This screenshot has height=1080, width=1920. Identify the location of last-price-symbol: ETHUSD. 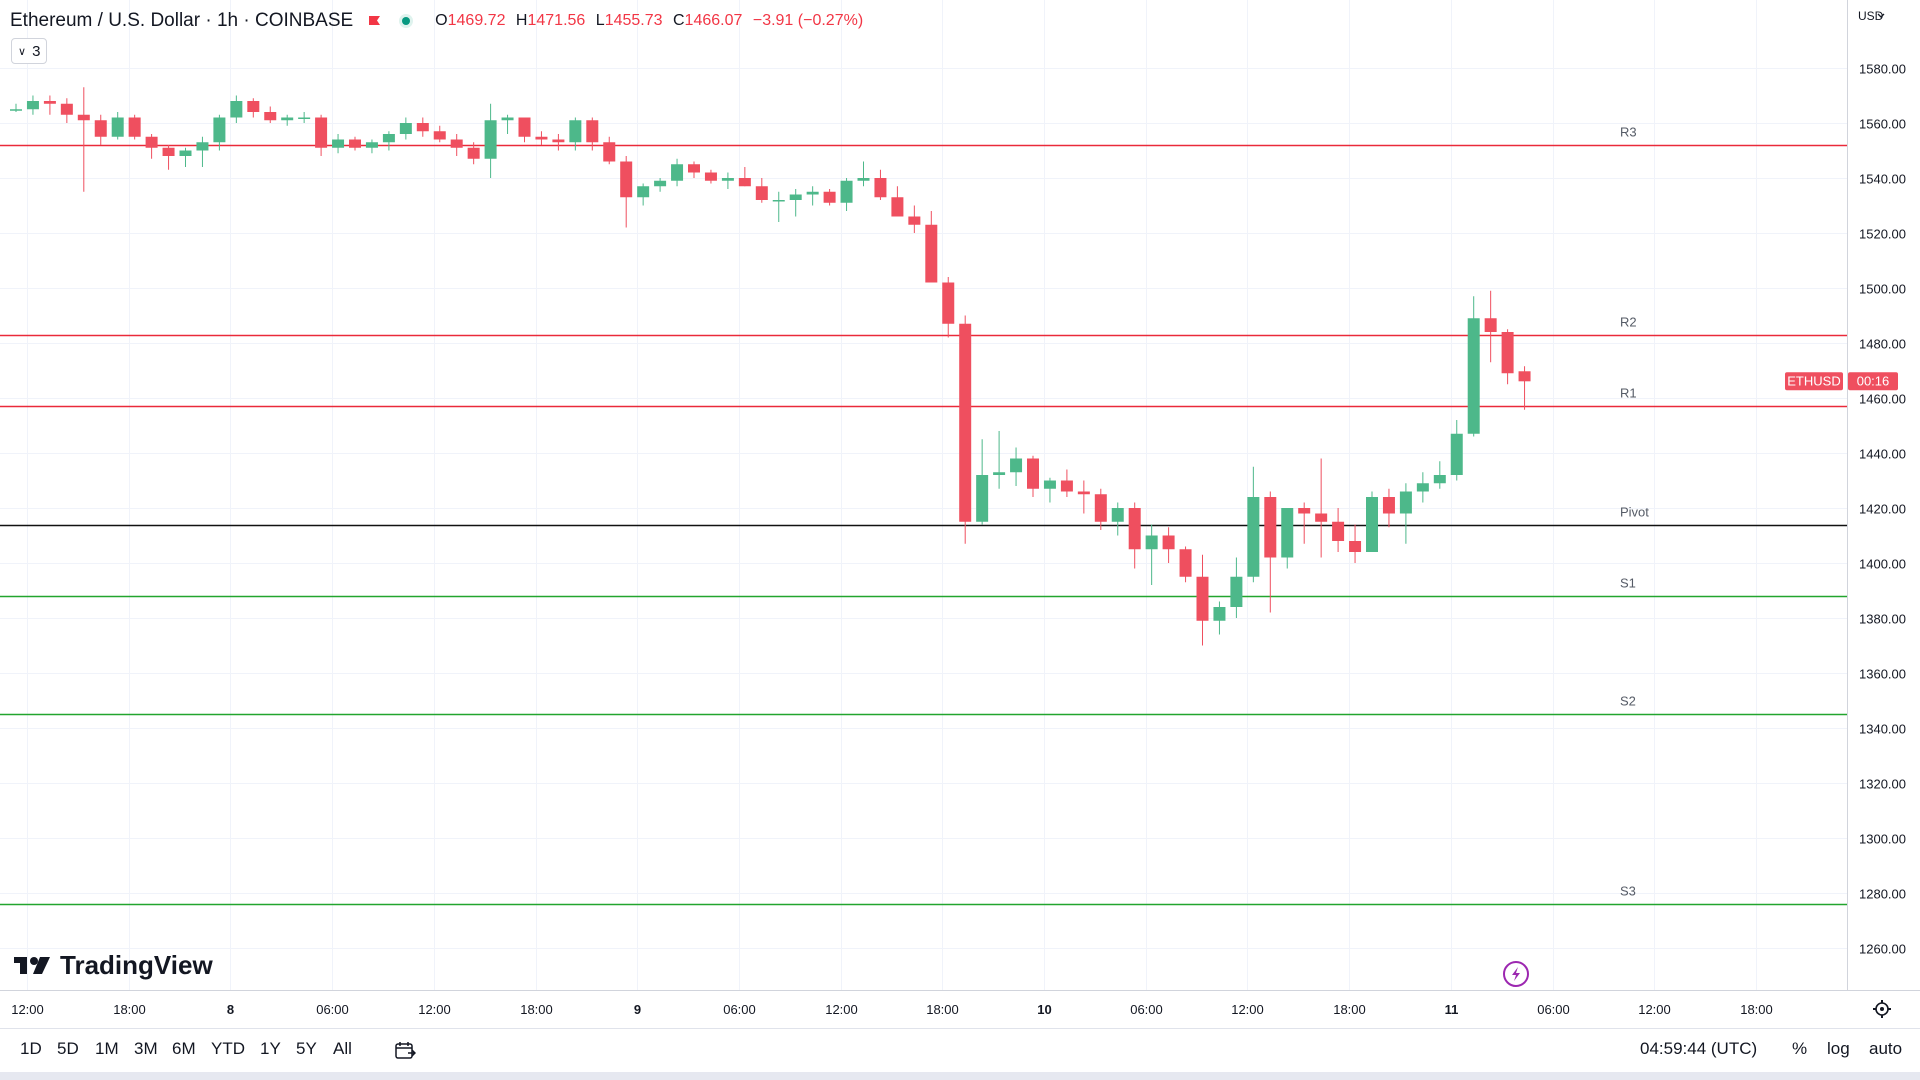
(1813, 380).